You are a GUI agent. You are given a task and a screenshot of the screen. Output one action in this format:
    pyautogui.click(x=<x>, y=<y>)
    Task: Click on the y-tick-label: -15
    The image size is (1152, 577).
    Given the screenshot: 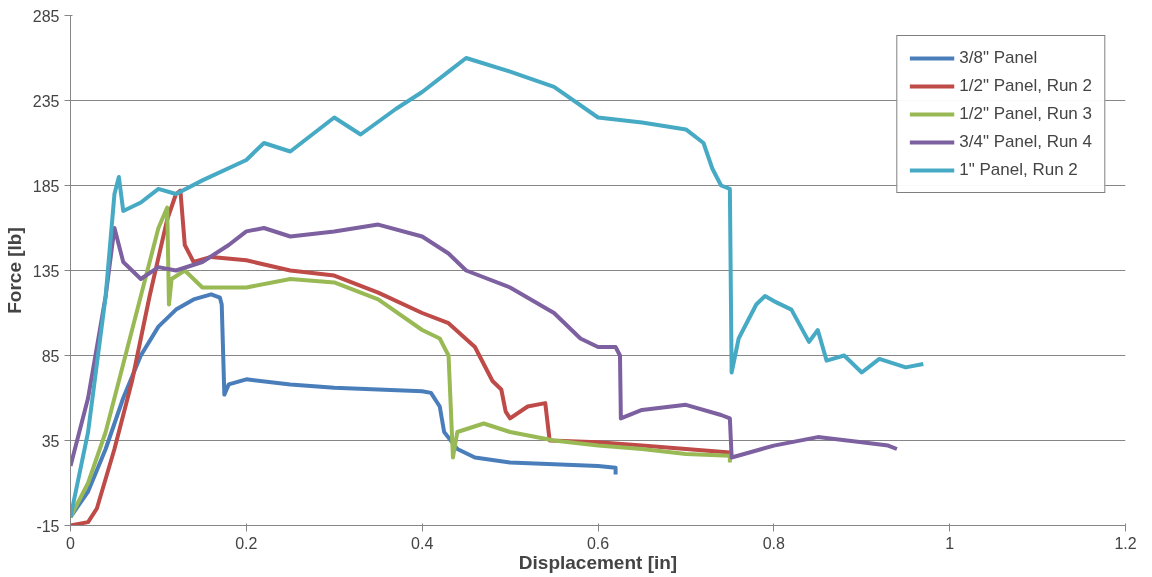 What is the action you would take?
    pyautogui.click(x=48, y=526)
    